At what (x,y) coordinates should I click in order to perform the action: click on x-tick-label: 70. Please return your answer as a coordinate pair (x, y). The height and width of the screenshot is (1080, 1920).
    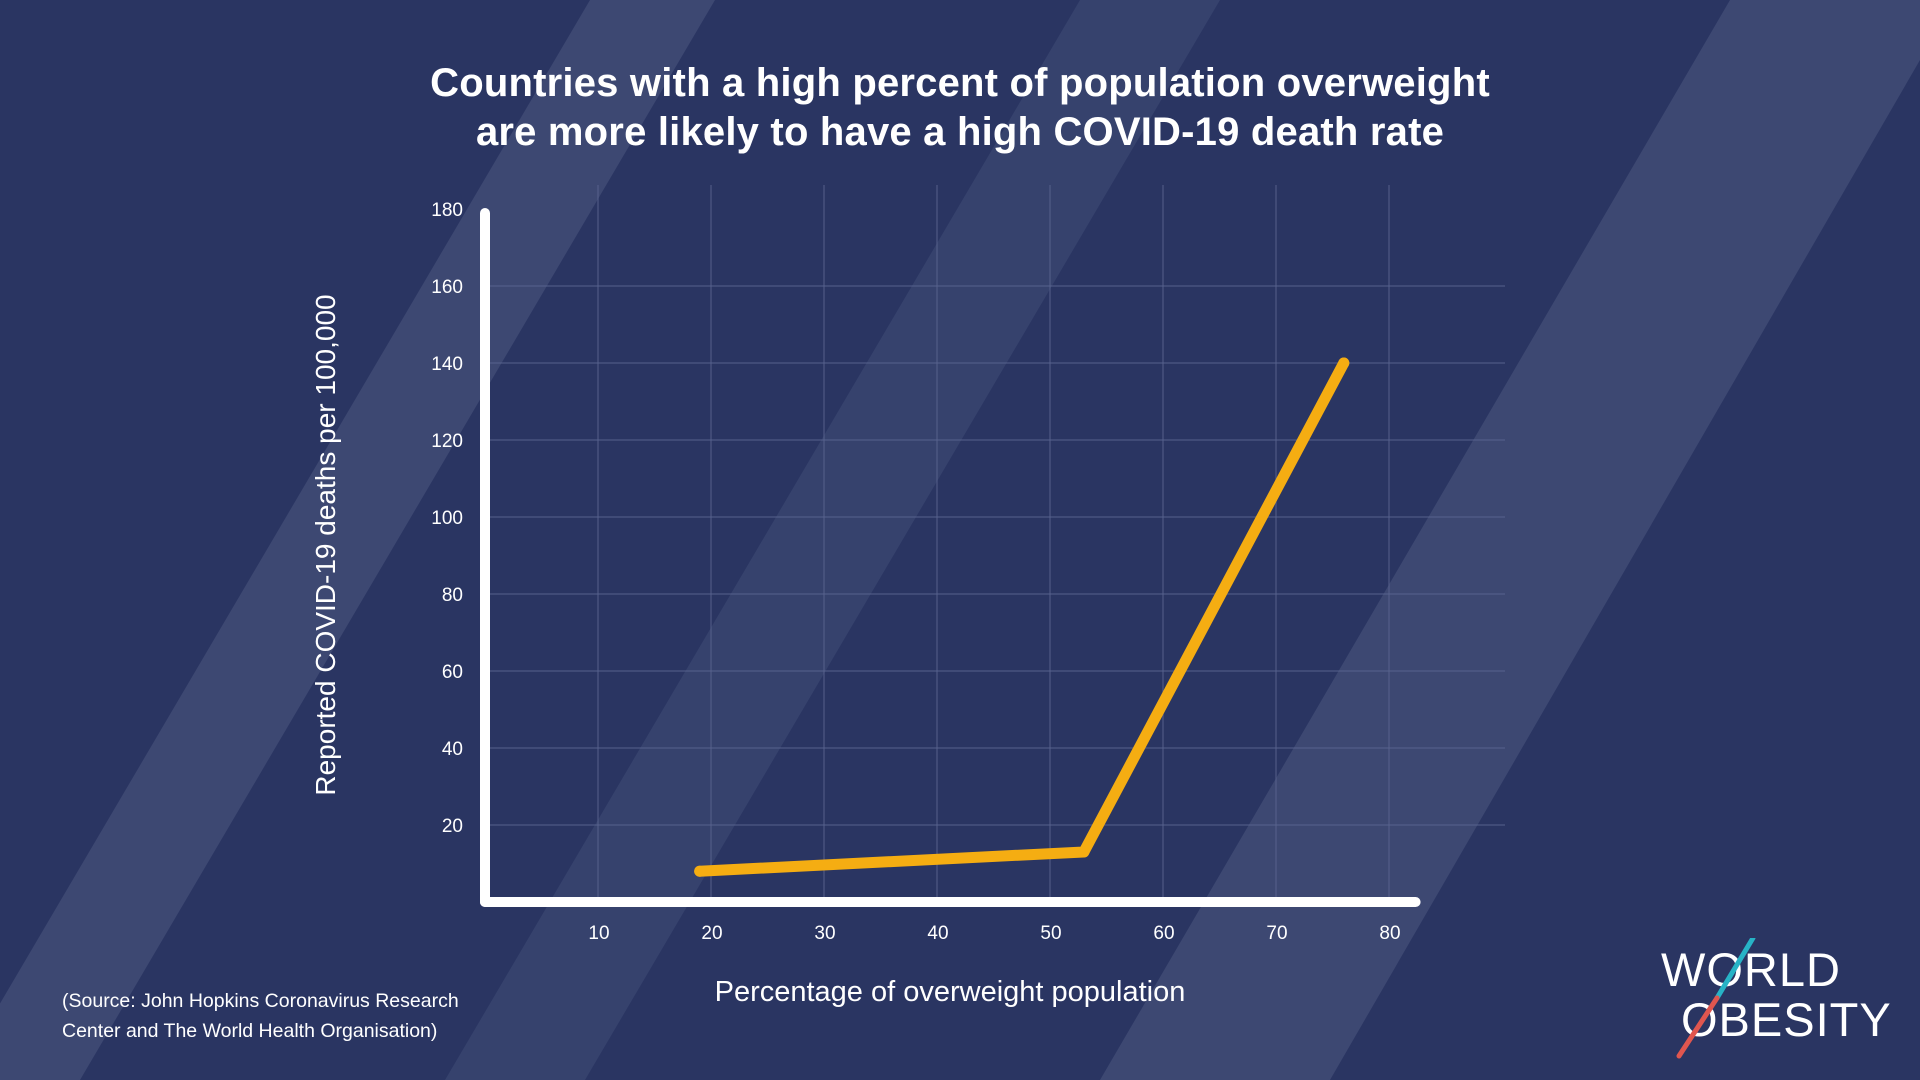
    Looking at the image, I should click on (1276, 933).